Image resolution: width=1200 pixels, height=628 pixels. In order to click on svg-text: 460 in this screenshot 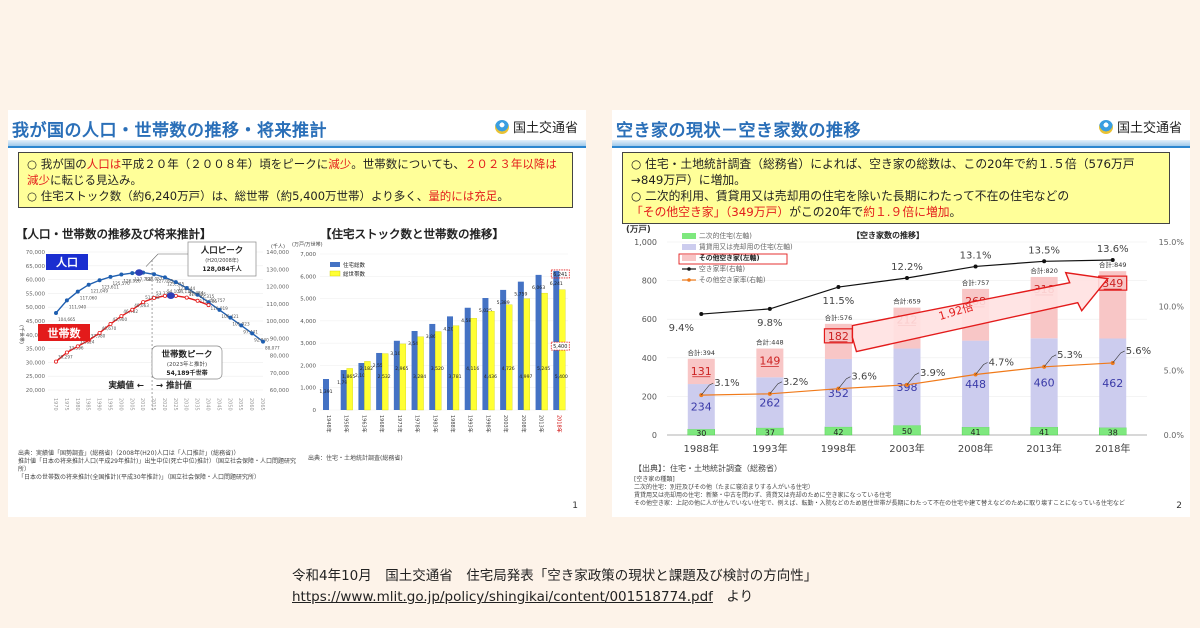, I will do `click(1044, 383)`.